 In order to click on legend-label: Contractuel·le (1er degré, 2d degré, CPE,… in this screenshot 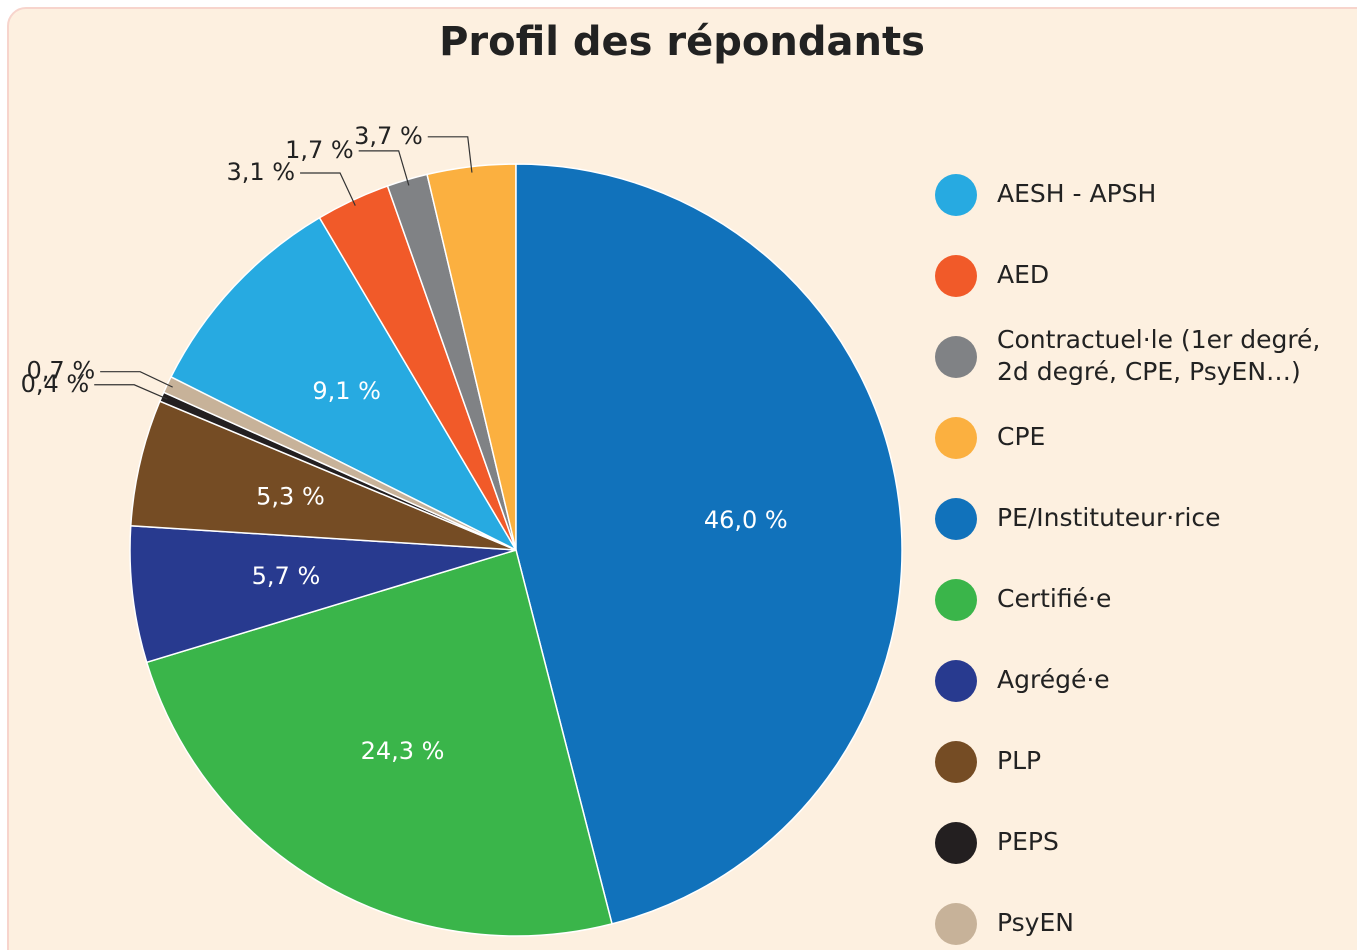, I will do `click(1158, 355)`.